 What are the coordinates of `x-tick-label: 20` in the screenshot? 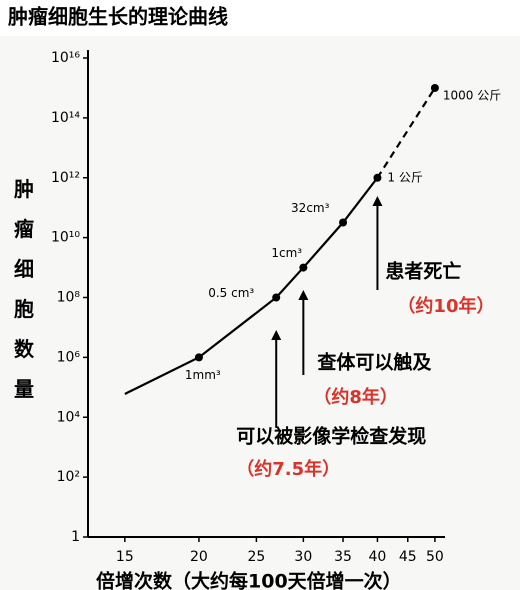 It's located at (199, 557).